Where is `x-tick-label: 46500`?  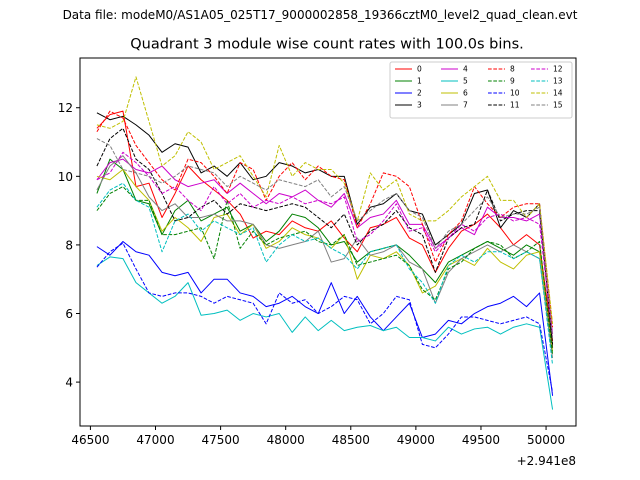 x-tick-label: 46500 is located at coordinates (90, 440).